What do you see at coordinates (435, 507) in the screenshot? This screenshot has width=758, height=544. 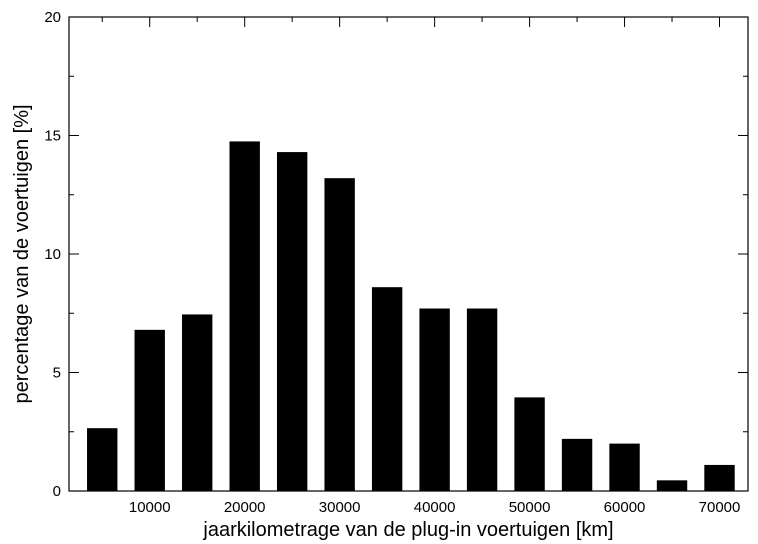 I see `x-tick-label-40000: 40000` at bounding box center [435, 507].